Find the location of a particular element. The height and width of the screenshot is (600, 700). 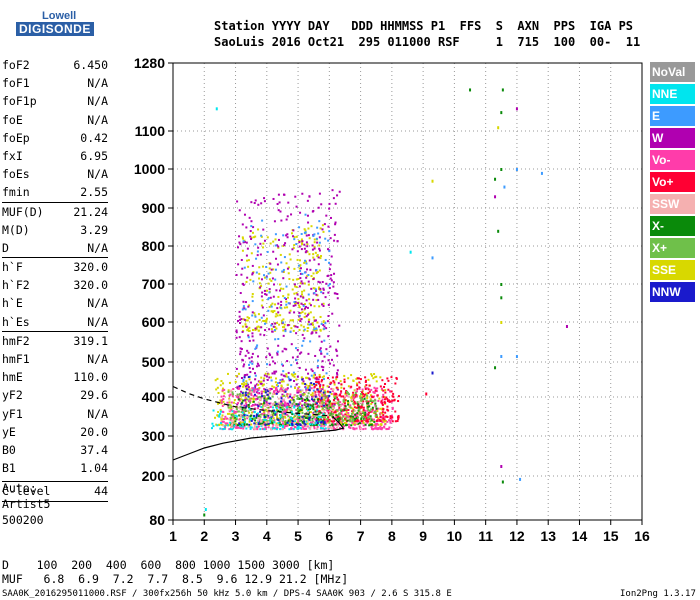

x-tick-label: 7 is located at coordinates (361, 536).